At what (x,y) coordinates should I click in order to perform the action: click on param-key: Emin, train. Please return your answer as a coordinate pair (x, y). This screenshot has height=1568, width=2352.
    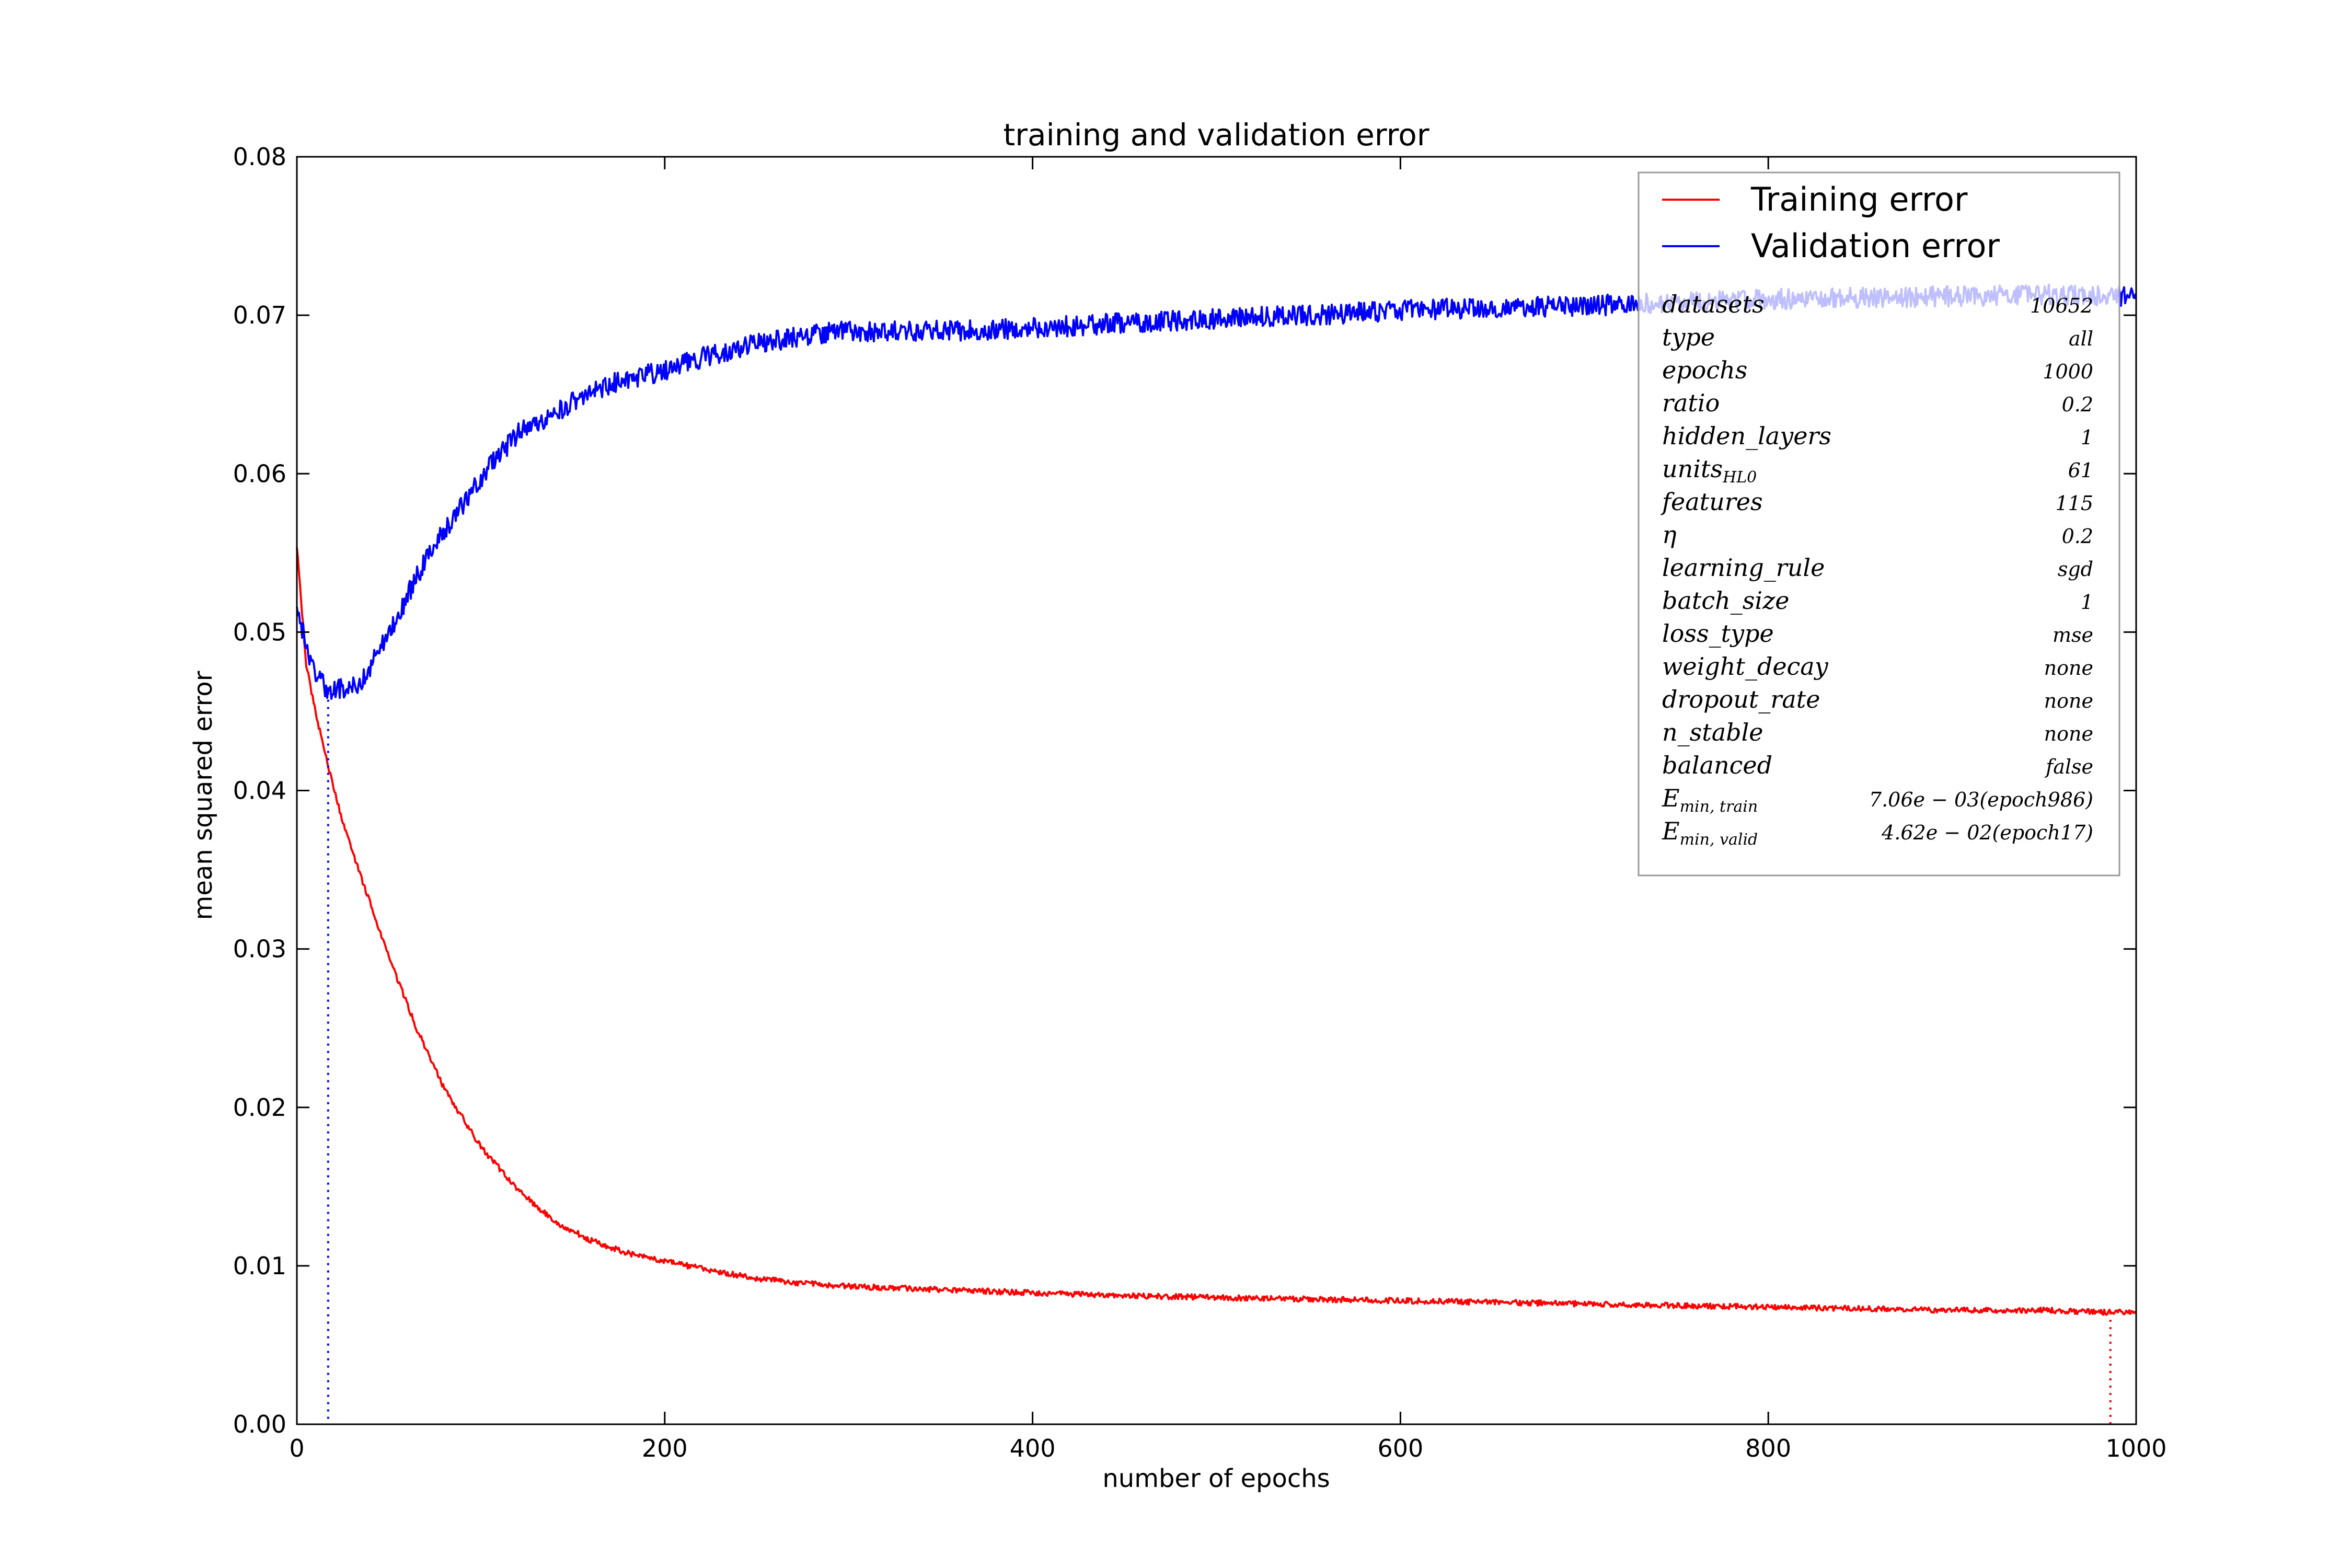
    Looking at the image, I should click on (1710, 800).